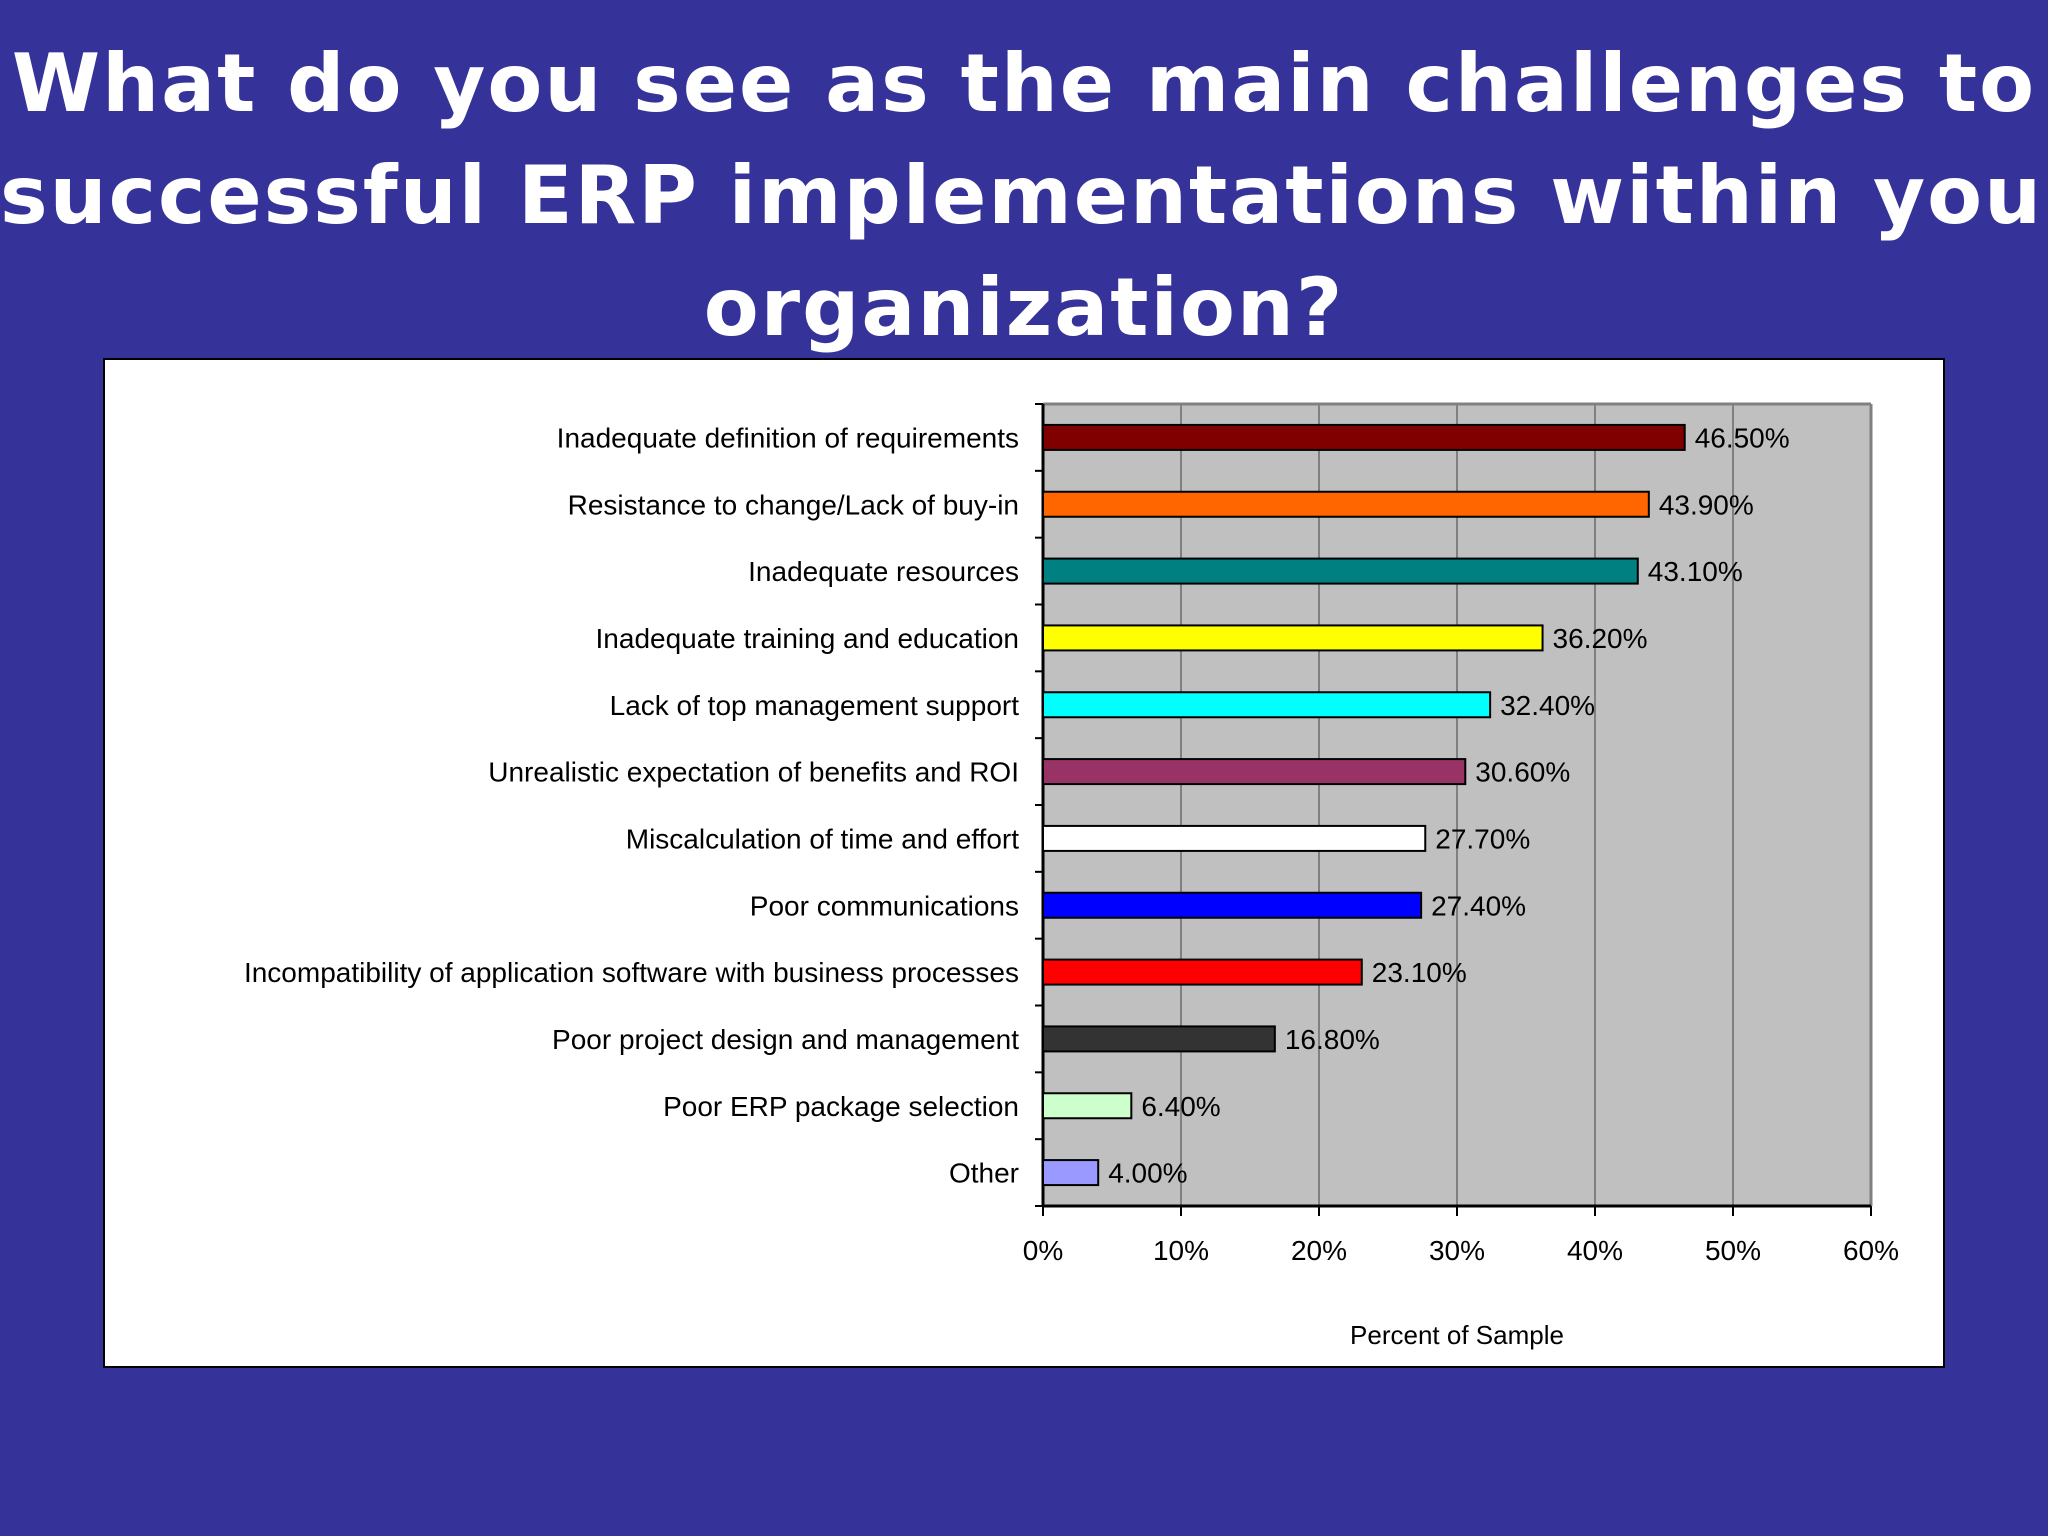 The width and height of the screenshot is (2048, 1536). I want to click on x-tick-label: 40%, so click(1595, 1250).